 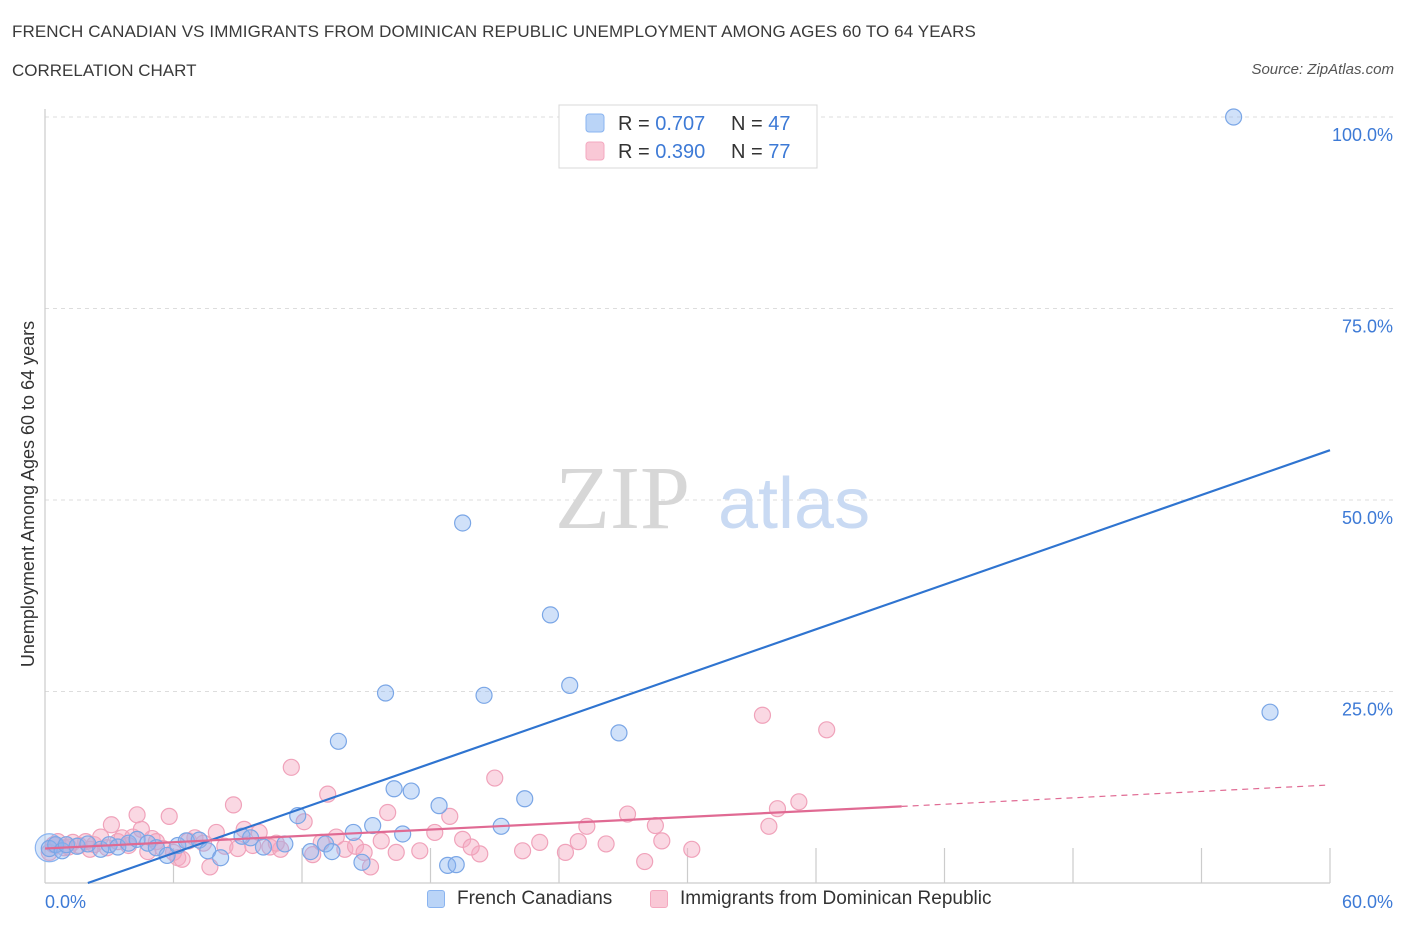 What do you see at coordinates (749, 152) in the screenshot?
I see `stats-n-label-2: N =` at bounding box center [749, 152].